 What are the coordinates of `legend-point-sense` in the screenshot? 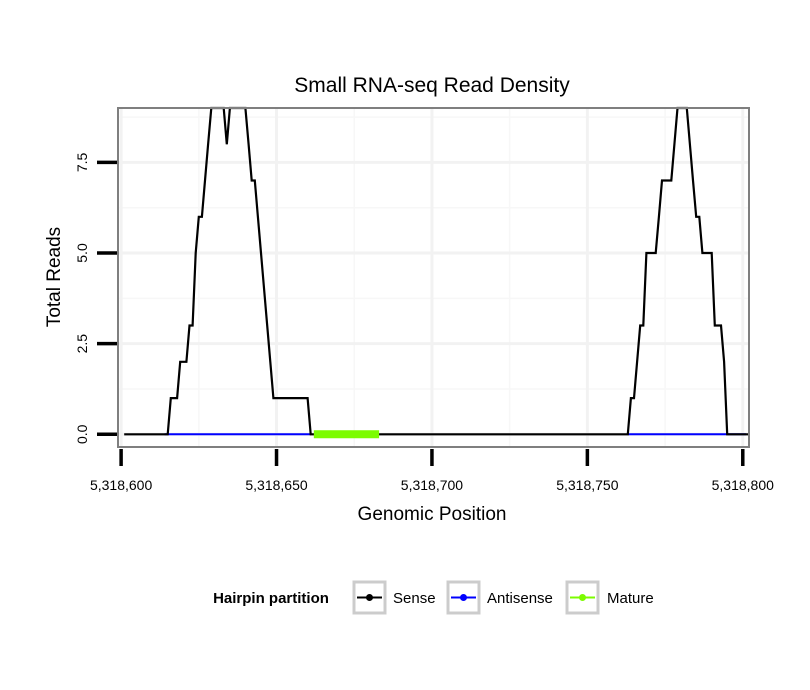 It's located at (369, 597).